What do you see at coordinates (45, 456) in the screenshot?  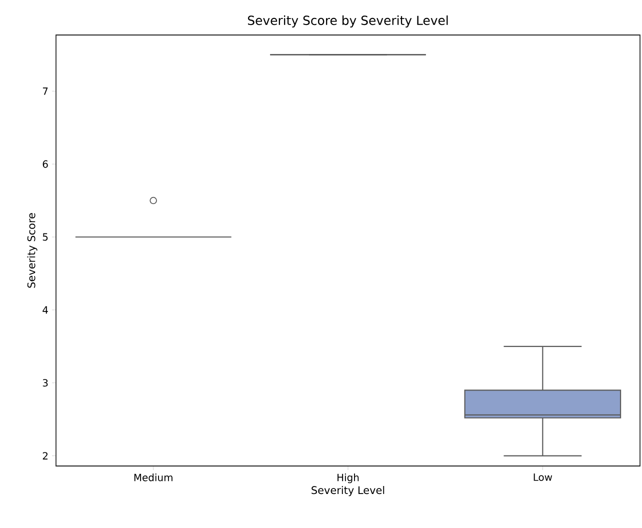 I see `y-tick-label: 2` at bounding box center [45, 456].